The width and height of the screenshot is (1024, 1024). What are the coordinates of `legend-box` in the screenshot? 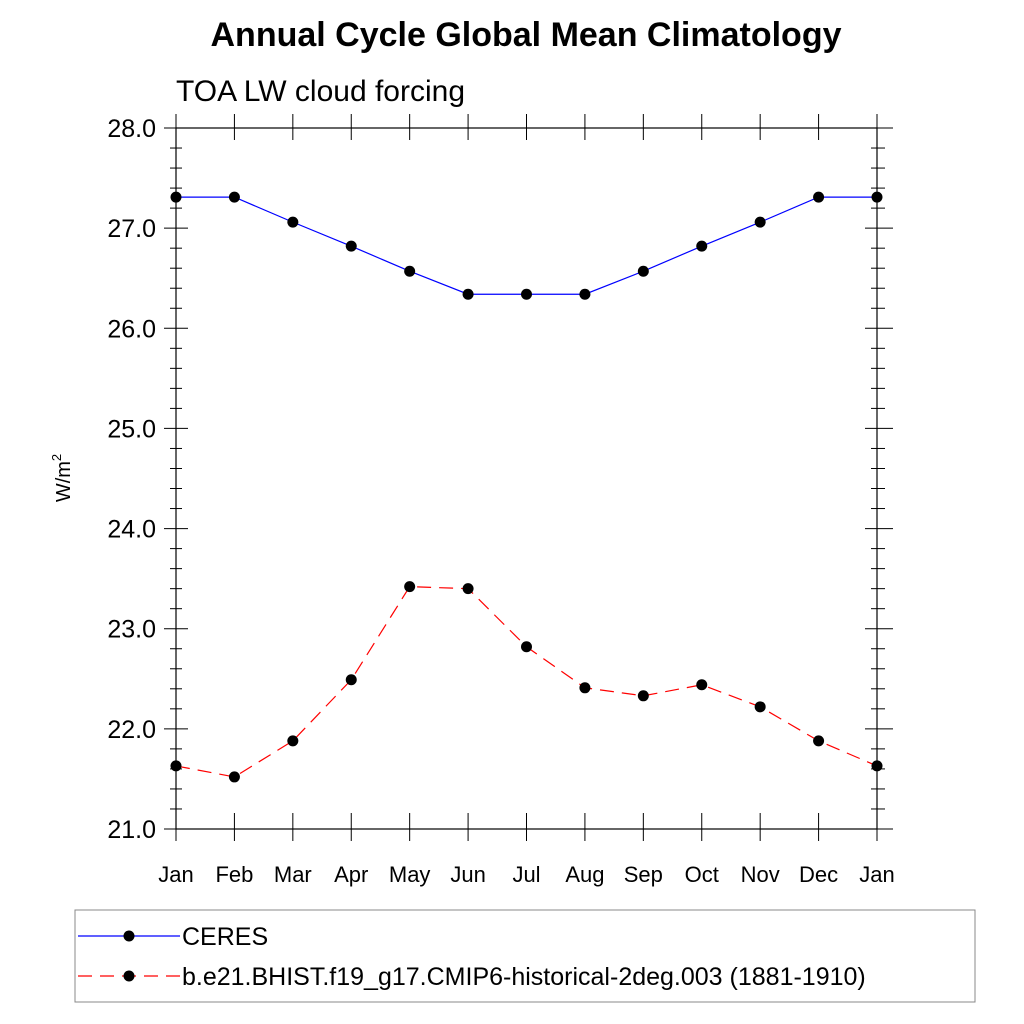 It's located at (525, 956).